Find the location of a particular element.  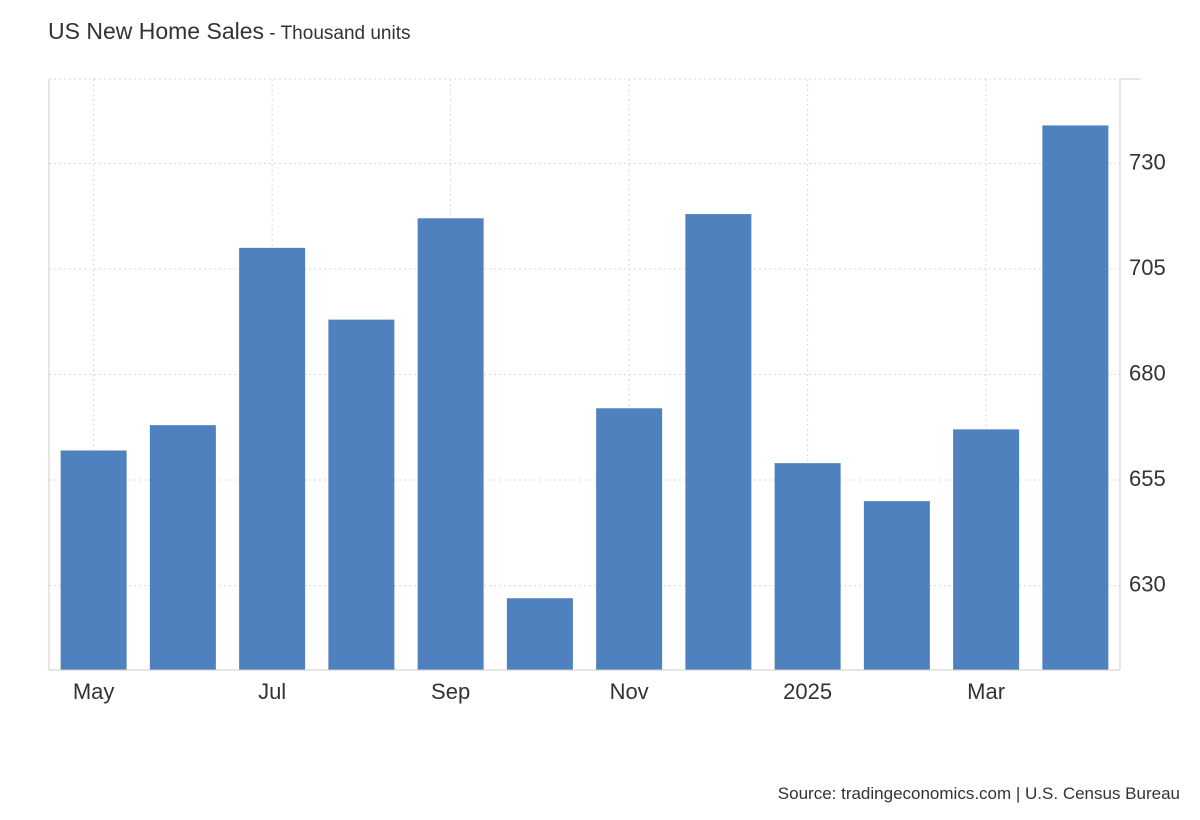

bar-oct is located at coordinates (539, 634).